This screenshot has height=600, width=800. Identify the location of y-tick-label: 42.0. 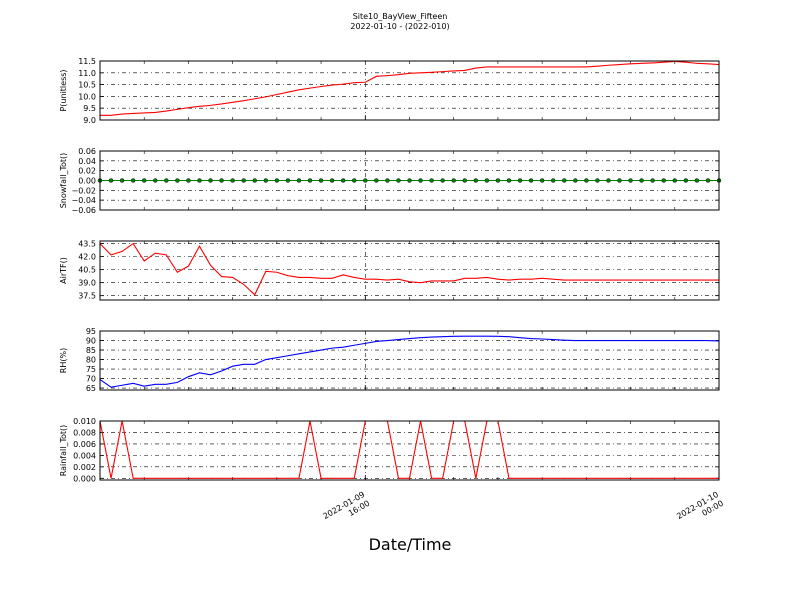
(87, 257).